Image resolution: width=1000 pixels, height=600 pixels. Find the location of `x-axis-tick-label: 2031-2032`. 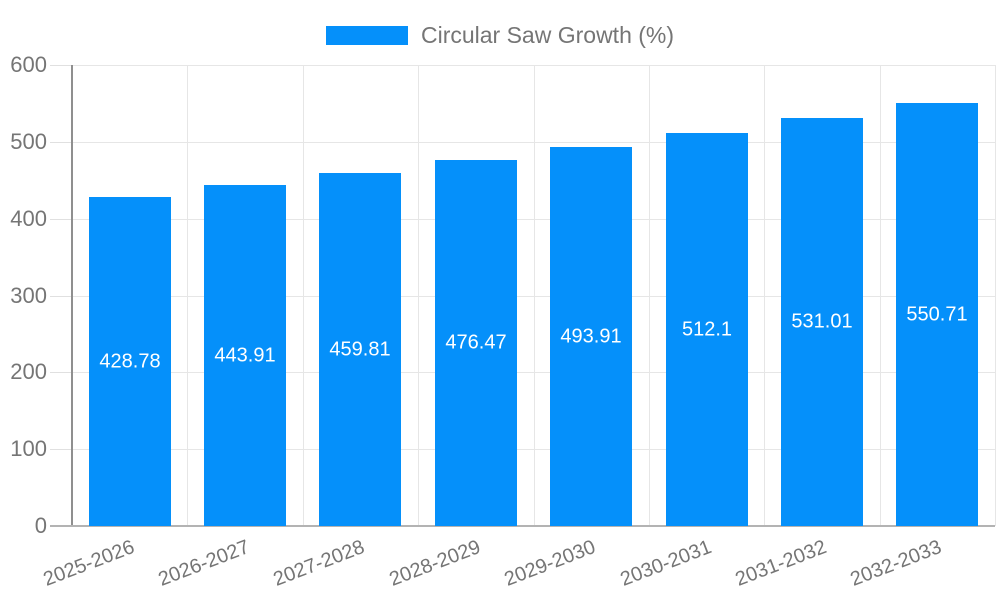

x-axis-tick-label: 2031-2032 is located at coordinates (781, 563).